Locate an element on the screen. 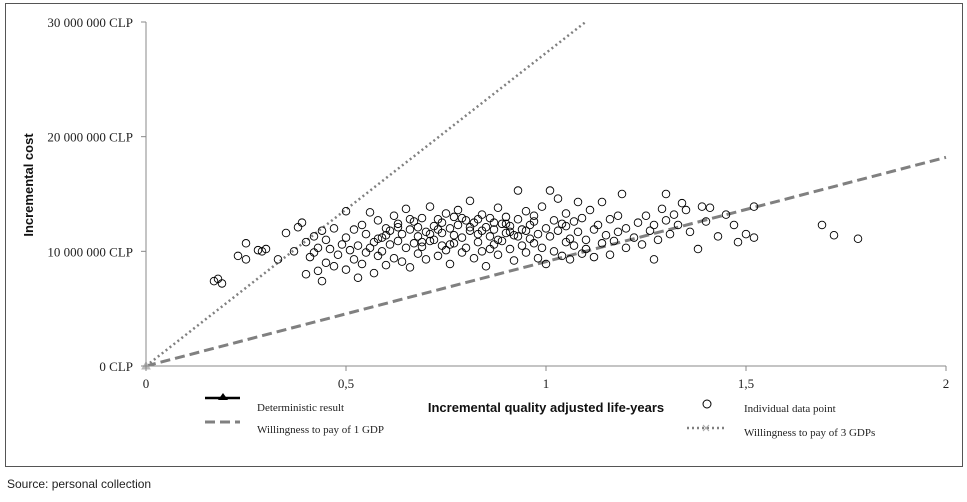 Image resolution: width=967 pixels, height=502 pixels. legend-label: Deterministic result is located at coordinates (300, 408).